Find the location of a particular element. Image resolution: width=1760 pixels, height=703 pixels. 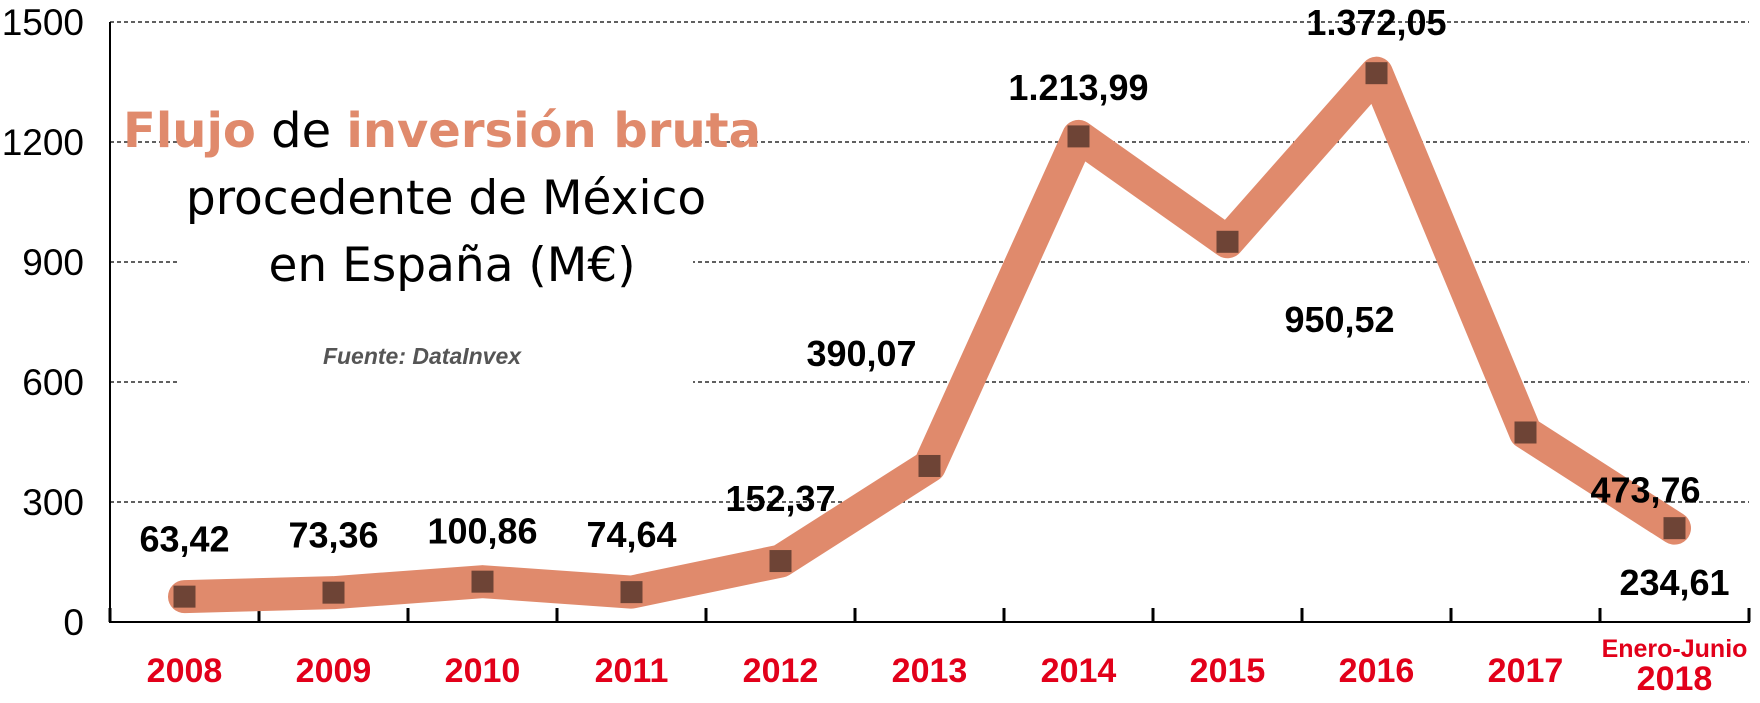

data-label: 1.372,05 is located at coordinates (1376, 22).